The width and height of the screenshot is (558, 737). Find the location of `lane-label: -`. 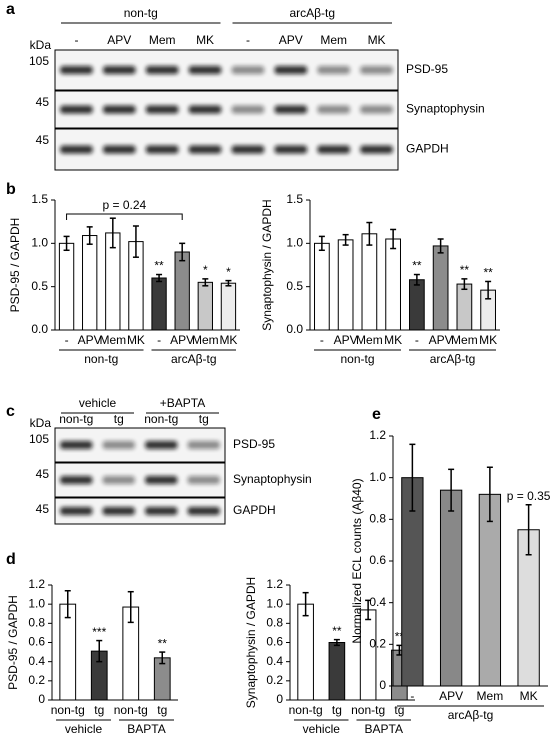

lane-label: - is located at coordinates (76, 40).